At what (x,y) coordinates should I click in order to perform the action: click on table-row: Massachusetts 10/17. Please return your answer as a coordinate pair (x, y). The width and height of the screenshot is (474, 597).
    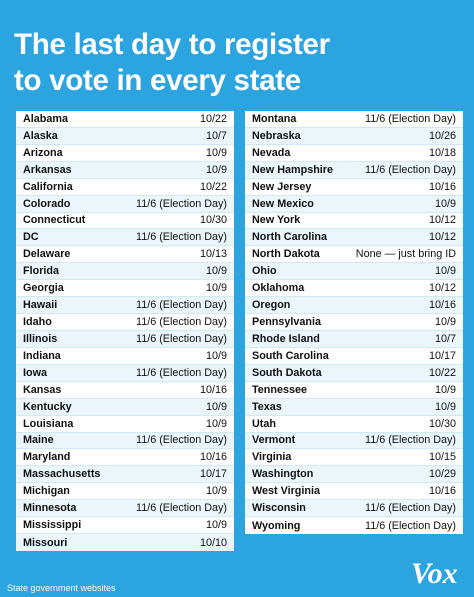
    Looking at the image, I should click on (125, 475).